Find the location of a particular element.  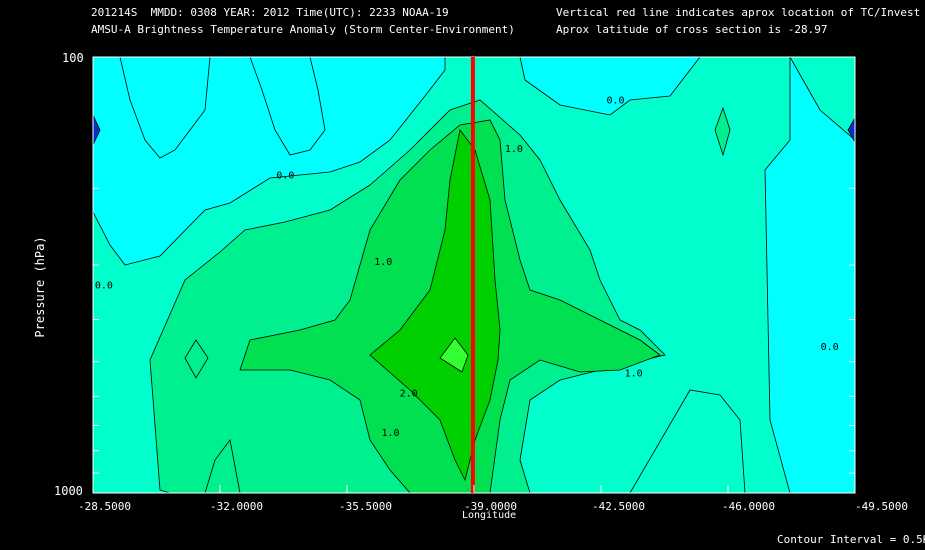

x-axis-ticks is located at coordinates (474, 489).